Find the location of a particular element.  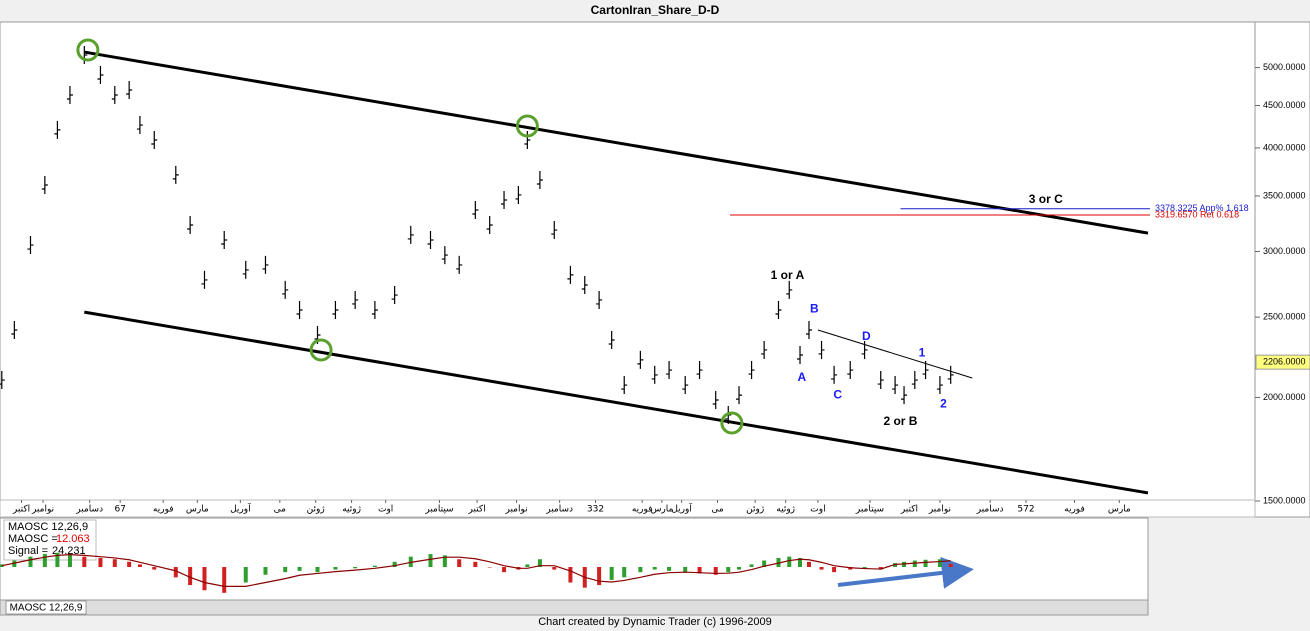

wave-label: 1 or A is located at coordinates (788, 275).